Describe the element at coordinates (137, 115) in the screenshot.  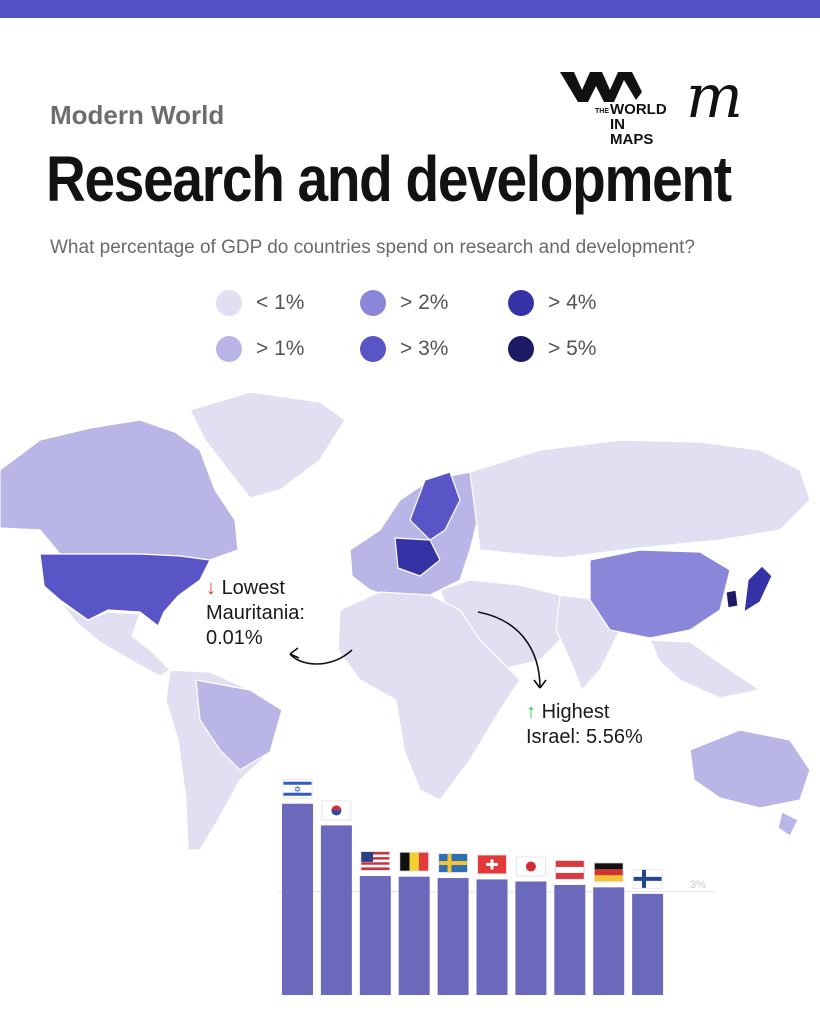
I see `series-kicker: Modern World` at that location.